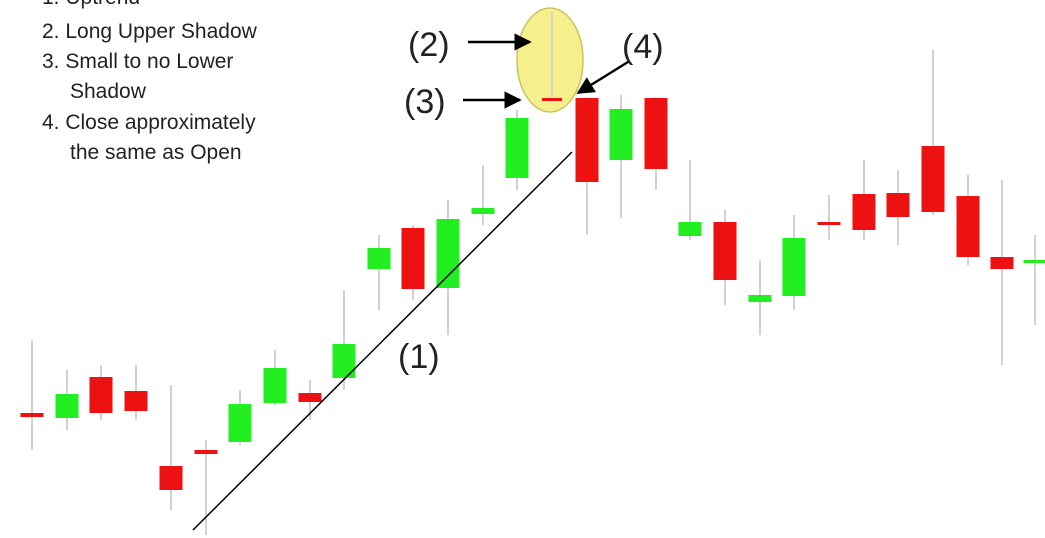 The width and height of the screenshot is (1045, 538). What do you see at coordinates (150, 31) in the screenshot?
I see `legend-item: 2. Long Upper Shadow` at bounding box center [150, 31].